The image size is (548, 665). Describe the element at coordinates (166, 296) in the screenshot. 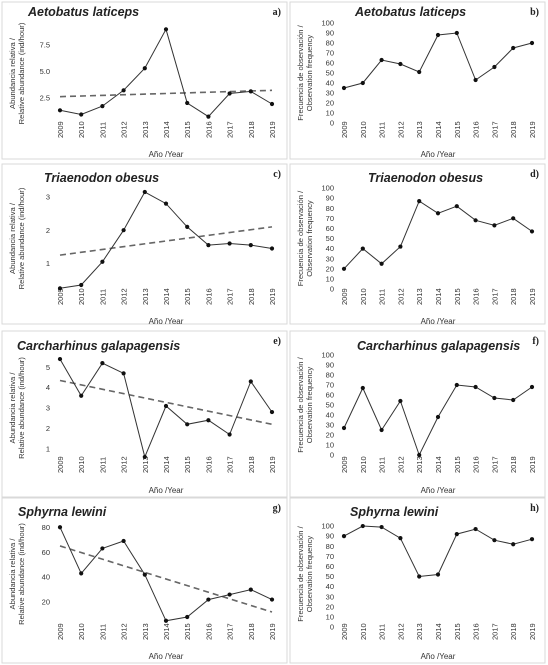

I see `x-tick-label: 2014` at that location.